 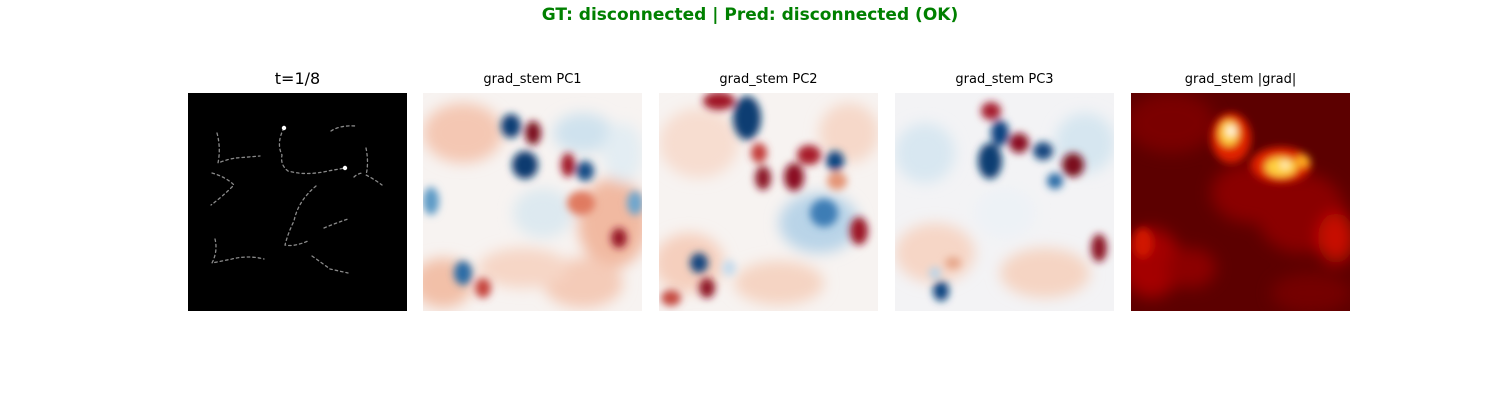 I want to click on pc3-heatmap-panel, so click(x=1004, y=202).